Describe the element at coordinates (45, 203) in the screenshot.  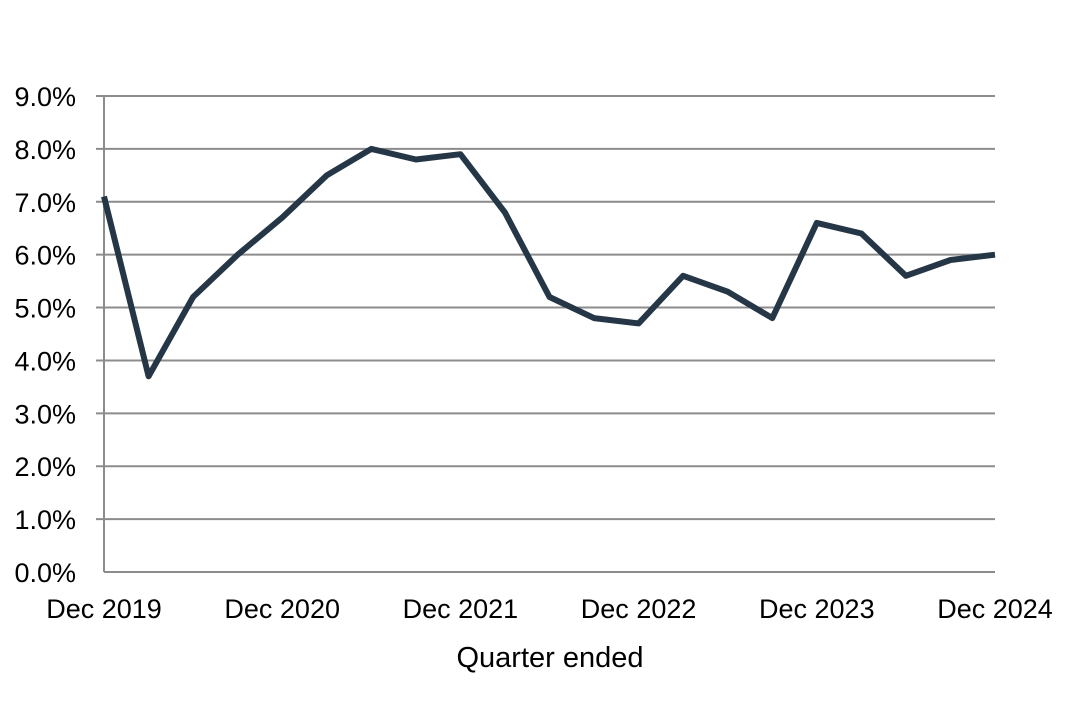
I see `y-tick-label: 7.0%` at that location.